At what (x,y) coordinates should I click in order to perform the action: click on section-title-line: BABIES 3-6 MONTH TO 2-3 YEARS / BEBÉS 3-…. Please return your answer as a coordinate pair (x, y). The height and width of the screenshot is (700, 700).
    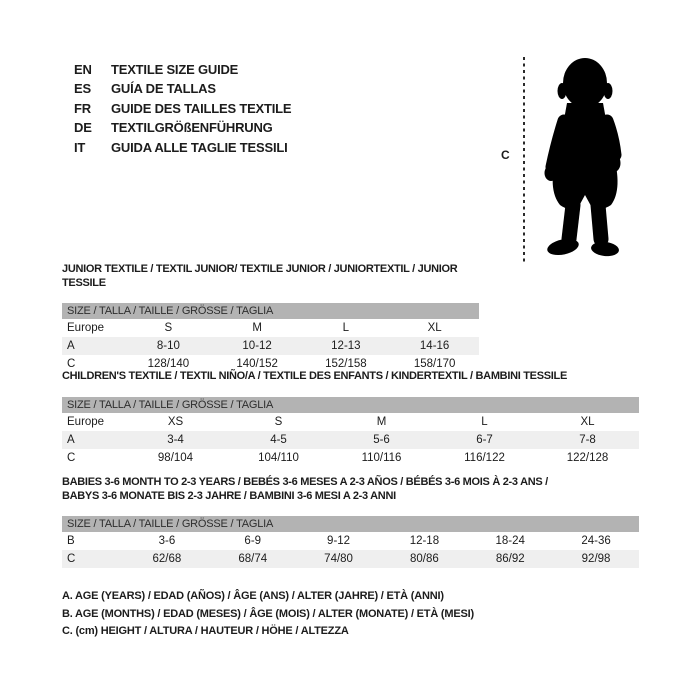
    Looking at the image, I should click on (305, 482).